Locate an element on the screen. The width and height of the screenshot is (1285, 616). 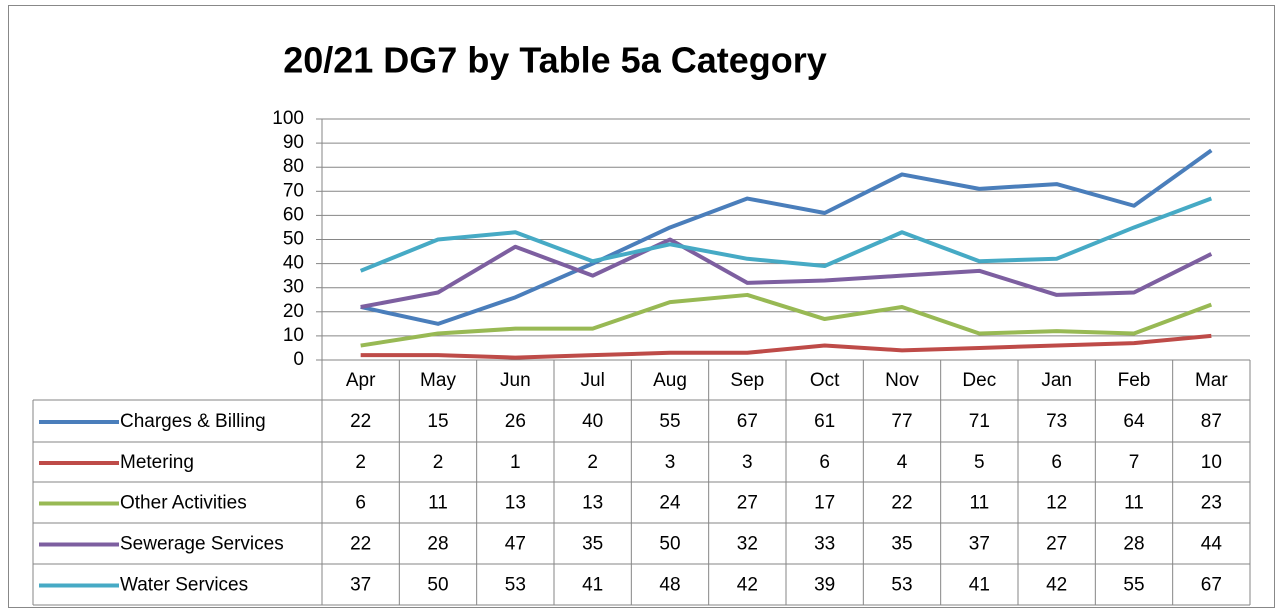
table-value: 44 is located at coordinates (1212, 544).